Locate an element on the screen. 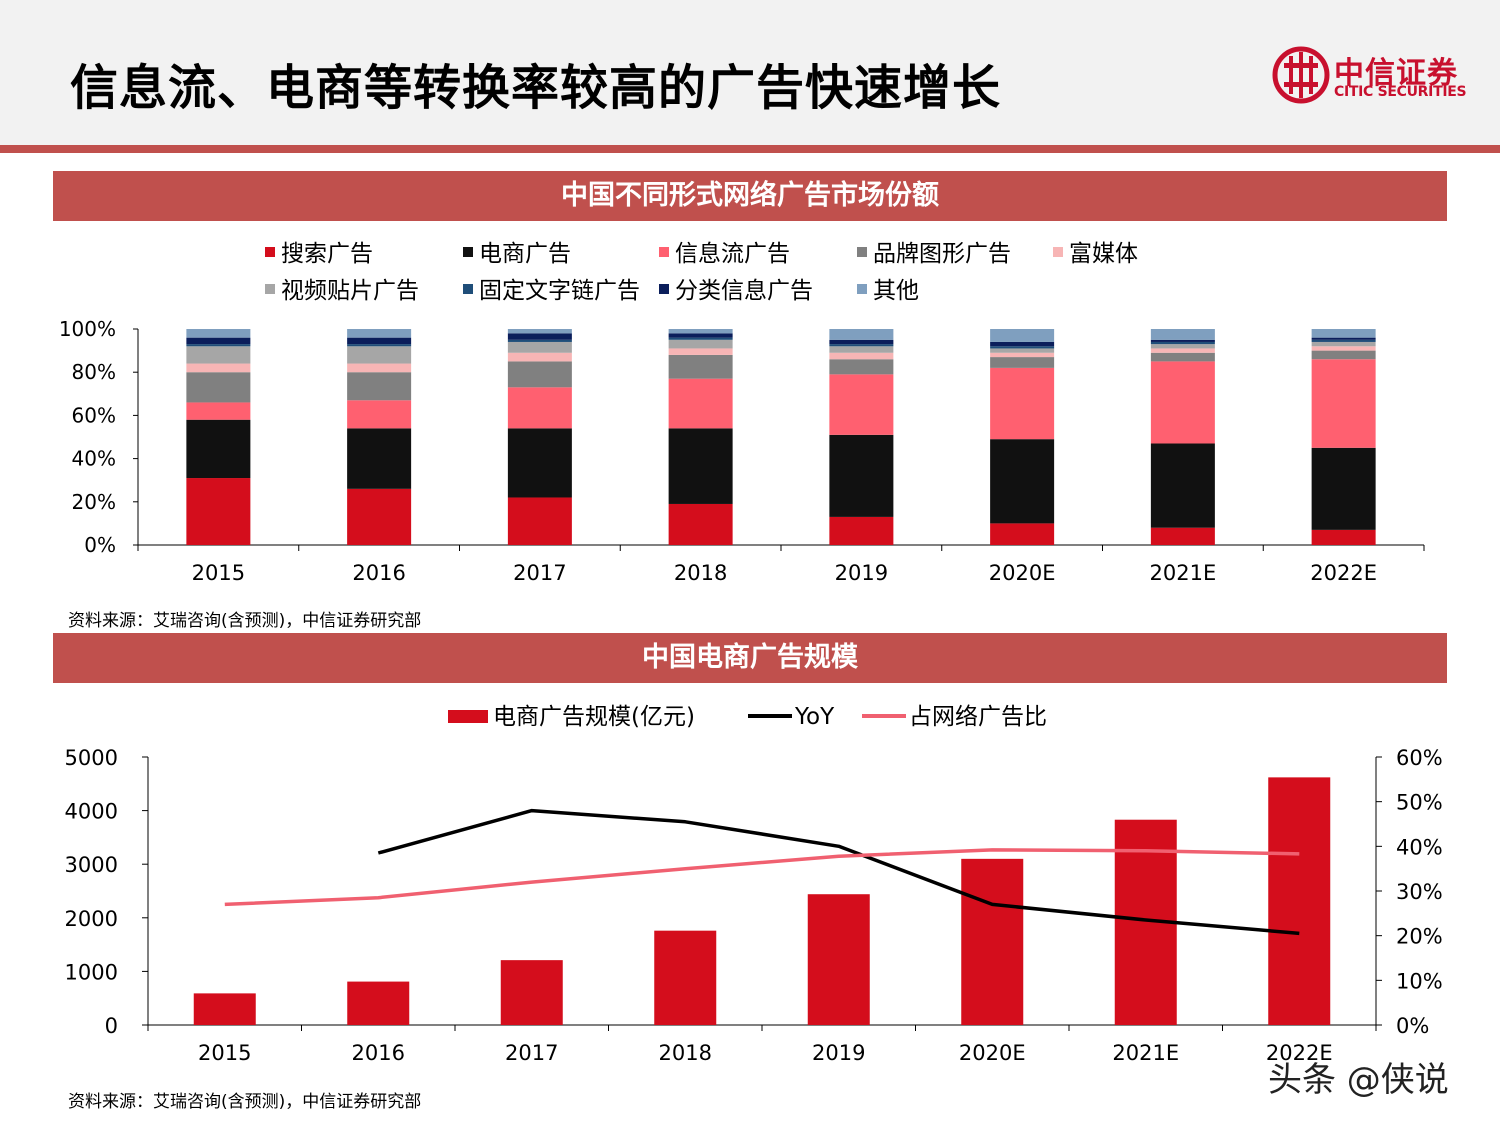 This screenshot has width=1500, height=1125. logo-text-cn: 中信证券 is located at coordinates (1396, 73).